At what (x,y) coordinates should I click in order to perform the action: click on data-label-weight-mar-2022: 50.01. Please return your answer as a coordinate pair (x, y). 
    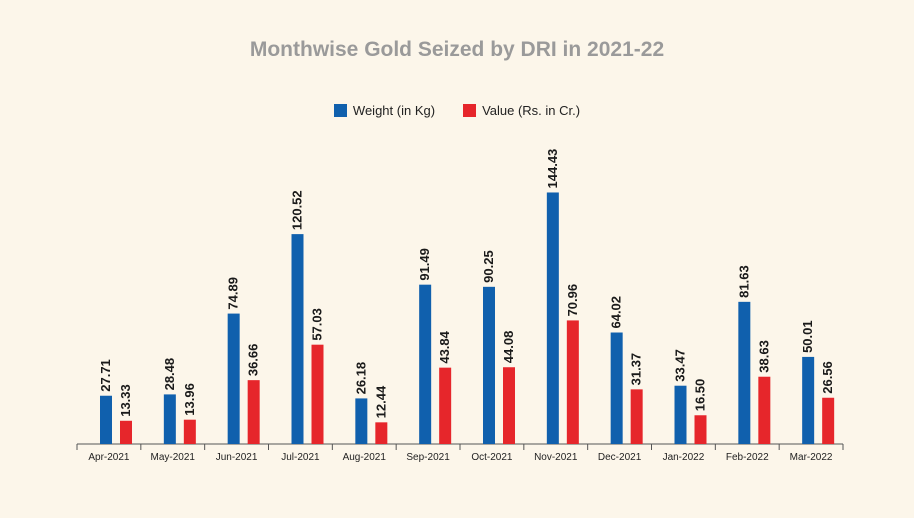
    Looking at the image, I should click on (807, 336).